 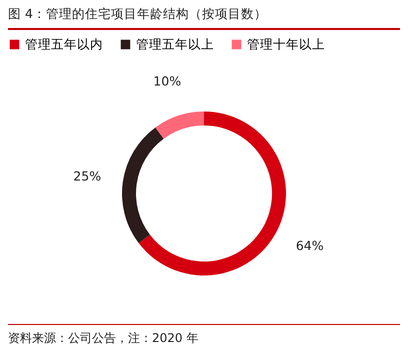 I want to click on text: 资料来源：公司公告，注：2020 年, so click(x=204, y=335).